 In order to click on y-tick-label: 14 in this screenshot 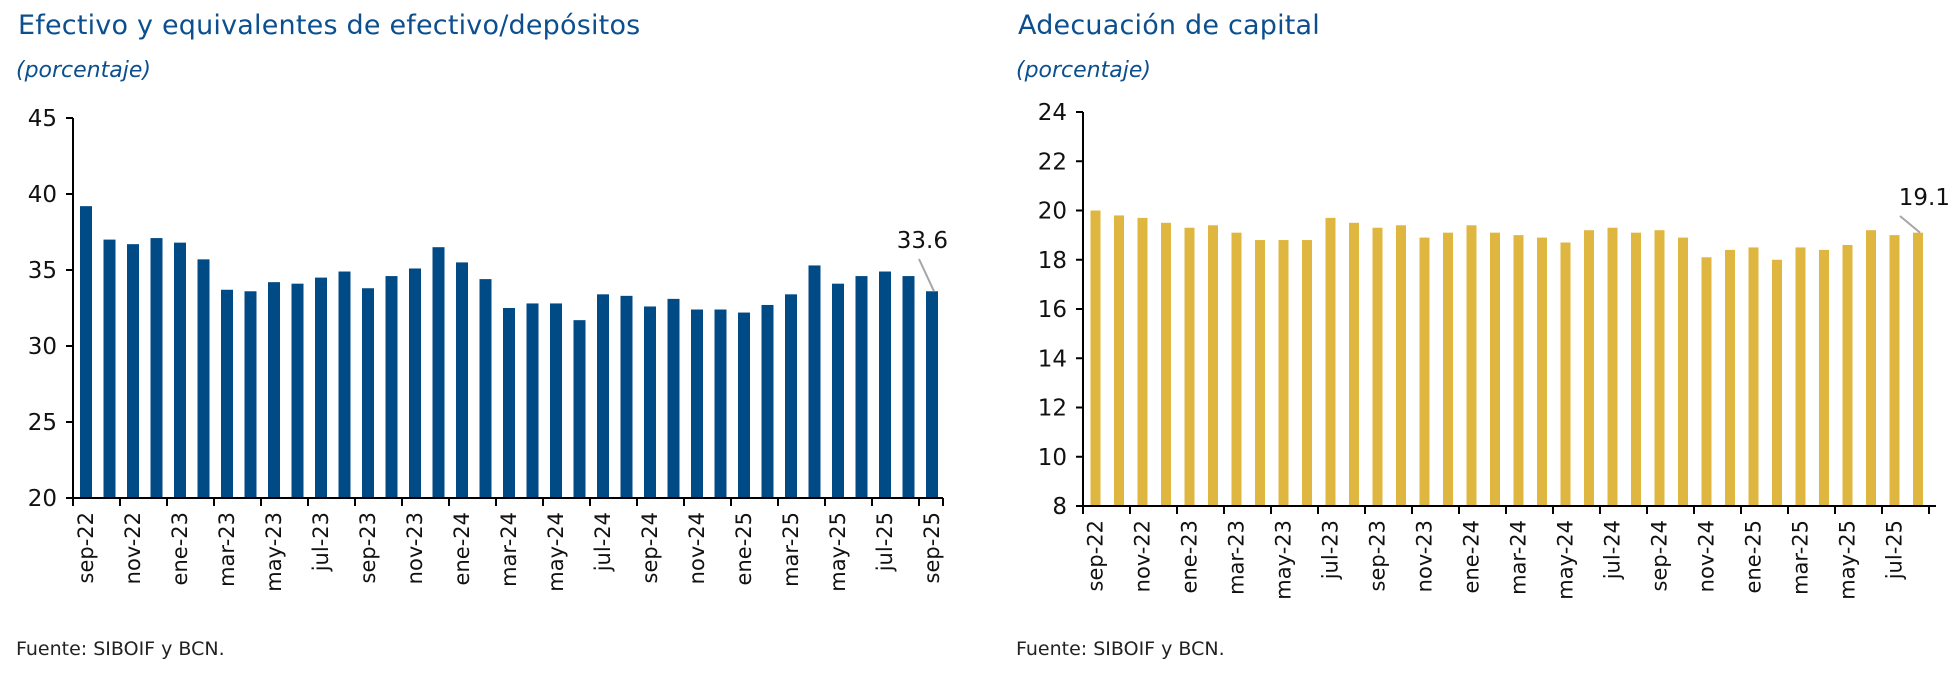, I will do `click(1052, 359)`.